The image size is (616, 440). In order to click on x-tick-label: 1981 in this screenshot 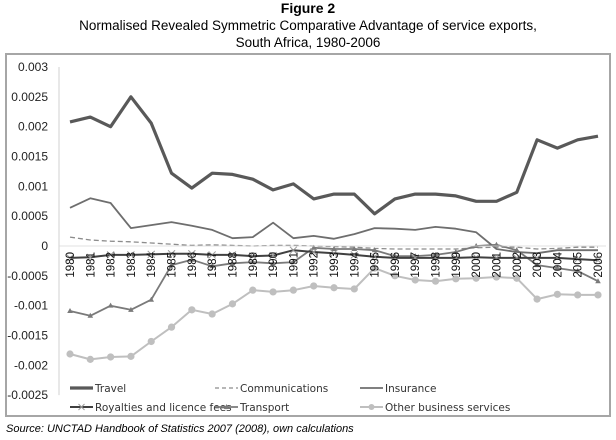, I will do `click(91, 265)`.